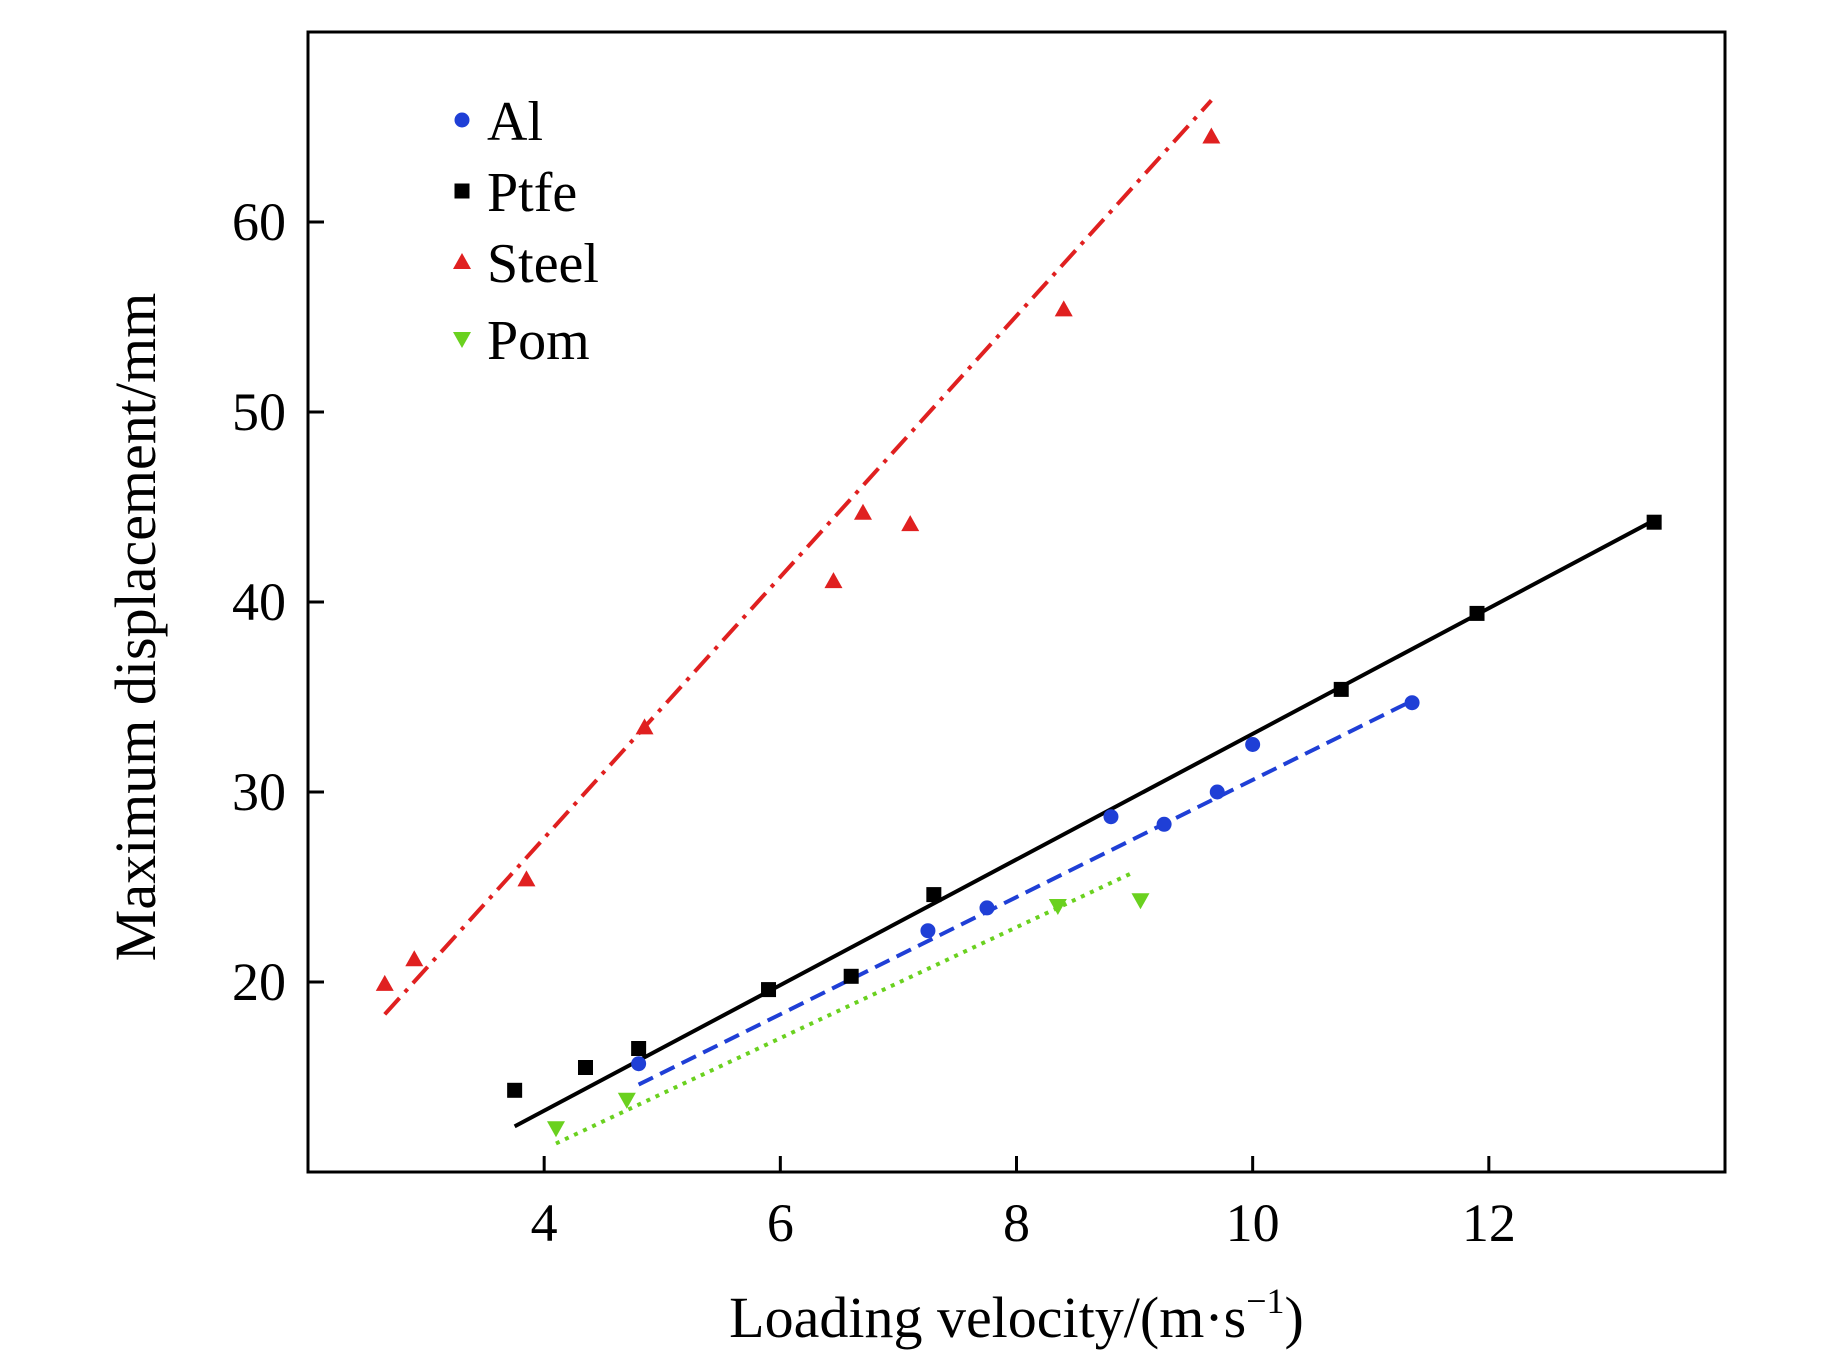 The image size is (1843, 1365). I want to click on pom-legend-marker, so click(462, 340).